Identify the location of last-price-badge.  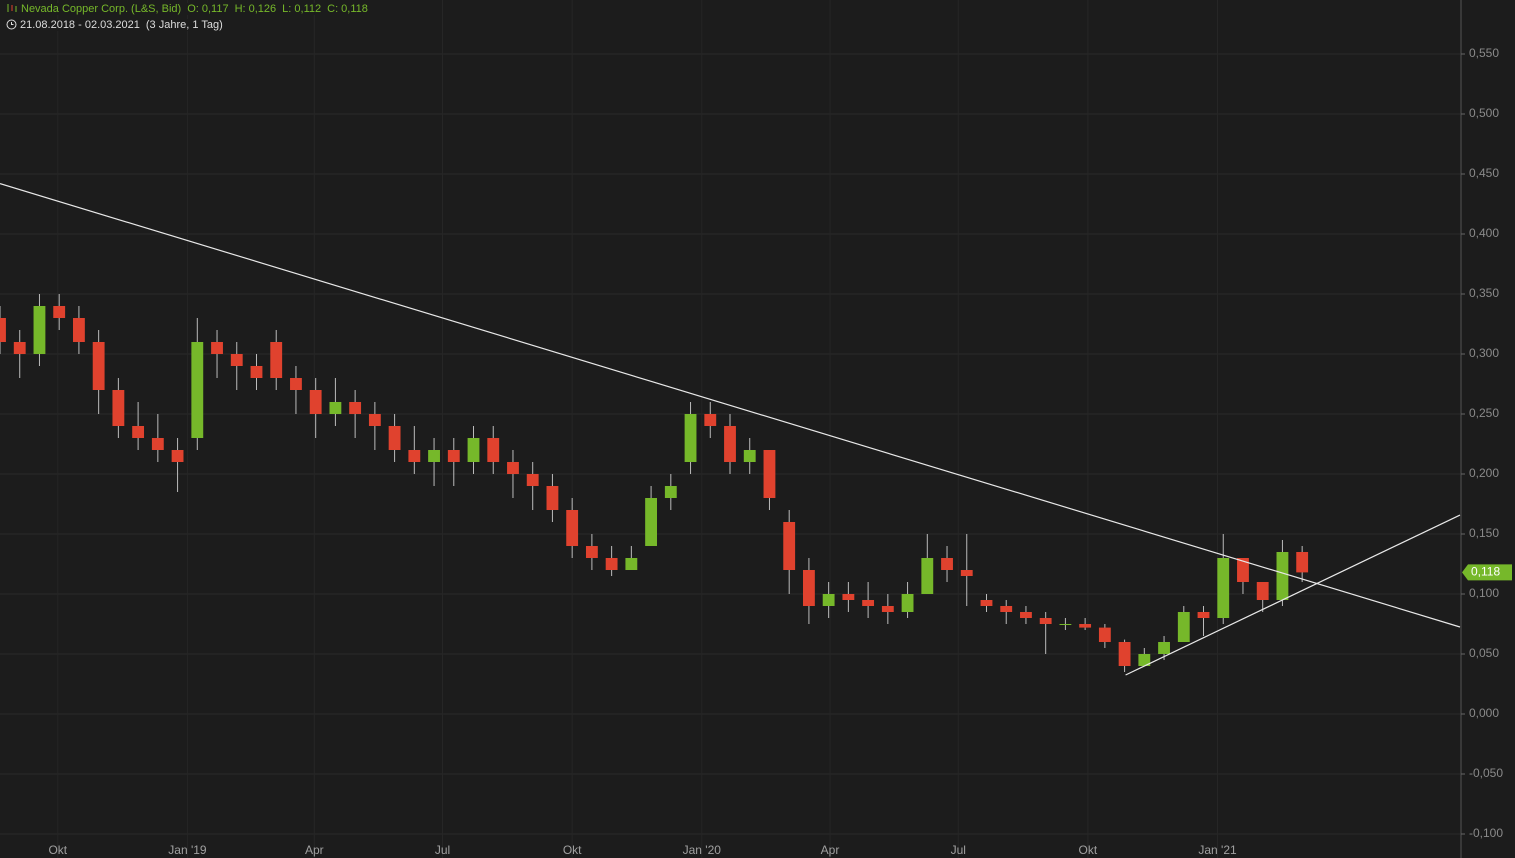
(1487, 572).